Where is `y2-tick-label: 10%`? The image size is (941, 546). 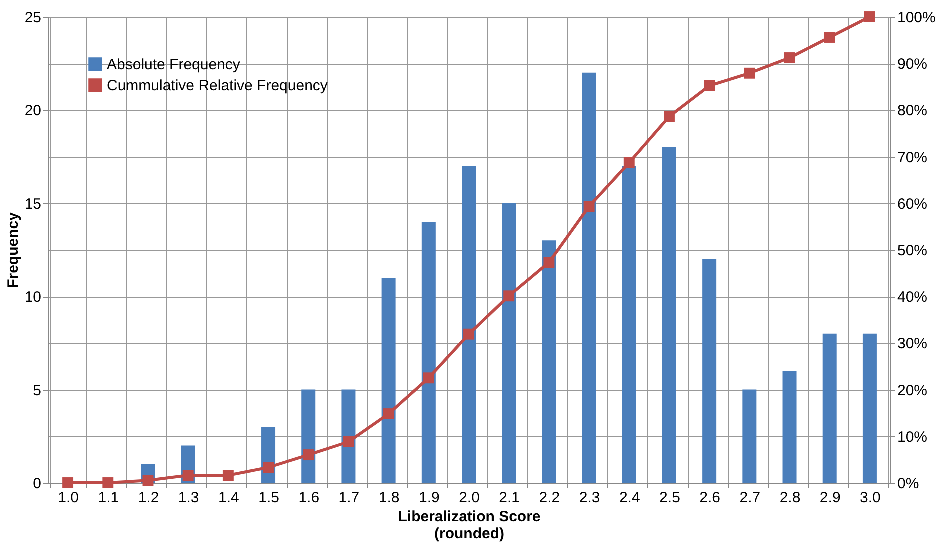 y2-tick-label: 10% is located at coordinates (913, 437).